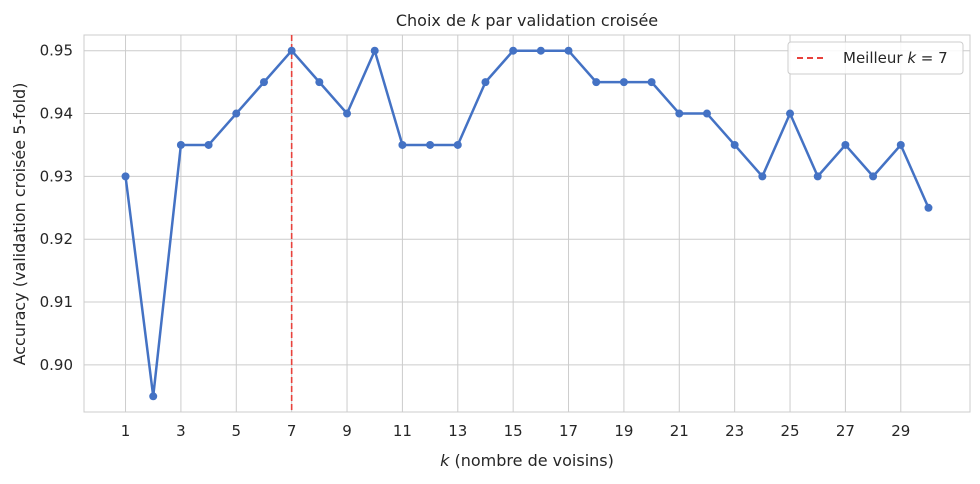 The width and height of the screenshot is (980, 484). Describe the element at coordinates (56, 365) in the screenshot. I see `y-tick-label: 0.90` at that location.